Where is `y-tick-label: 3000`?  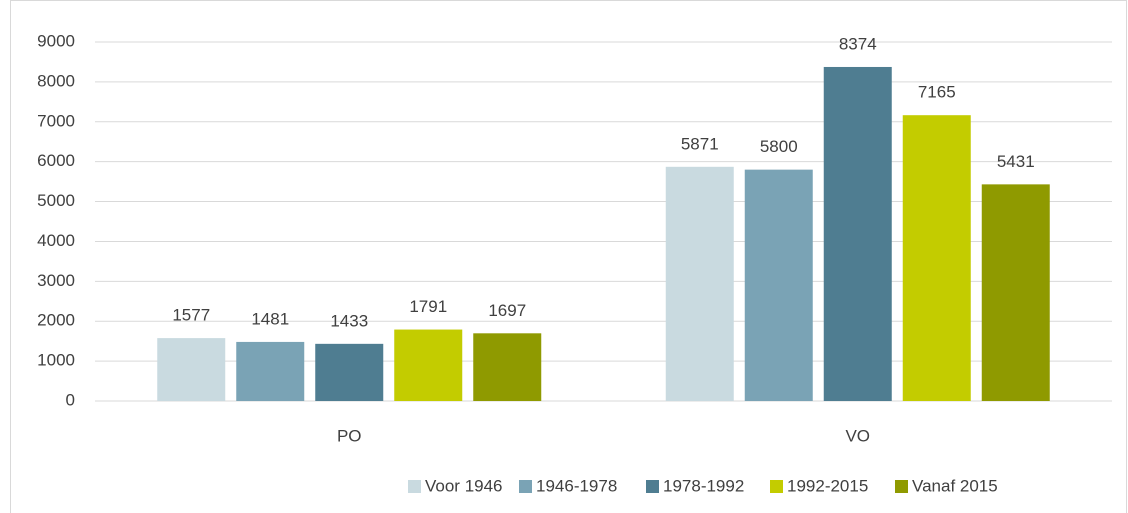
y-tick-label: 3000 is located at coordinates (56, 280).